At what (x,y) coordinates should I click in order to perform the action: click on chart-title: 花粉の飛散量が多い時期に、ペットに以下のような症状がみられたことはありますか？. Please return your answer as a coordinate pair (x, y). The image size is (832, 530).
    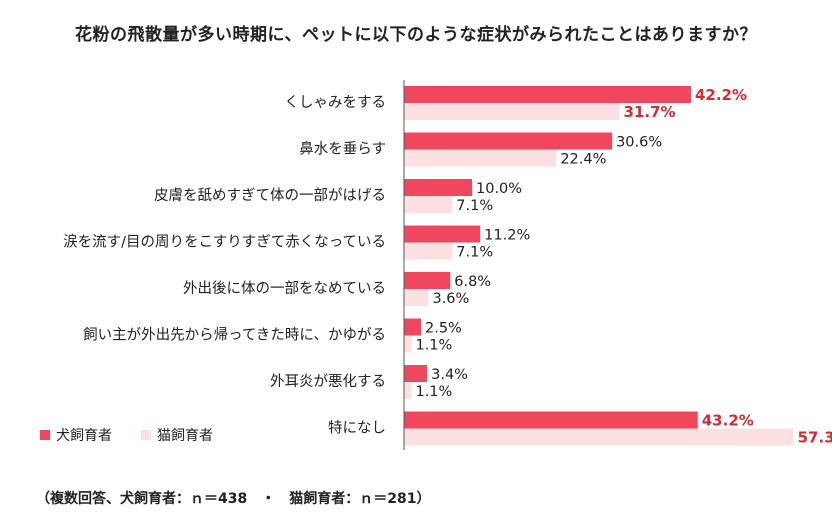
    Looking at the image, I should click on (416, 35).